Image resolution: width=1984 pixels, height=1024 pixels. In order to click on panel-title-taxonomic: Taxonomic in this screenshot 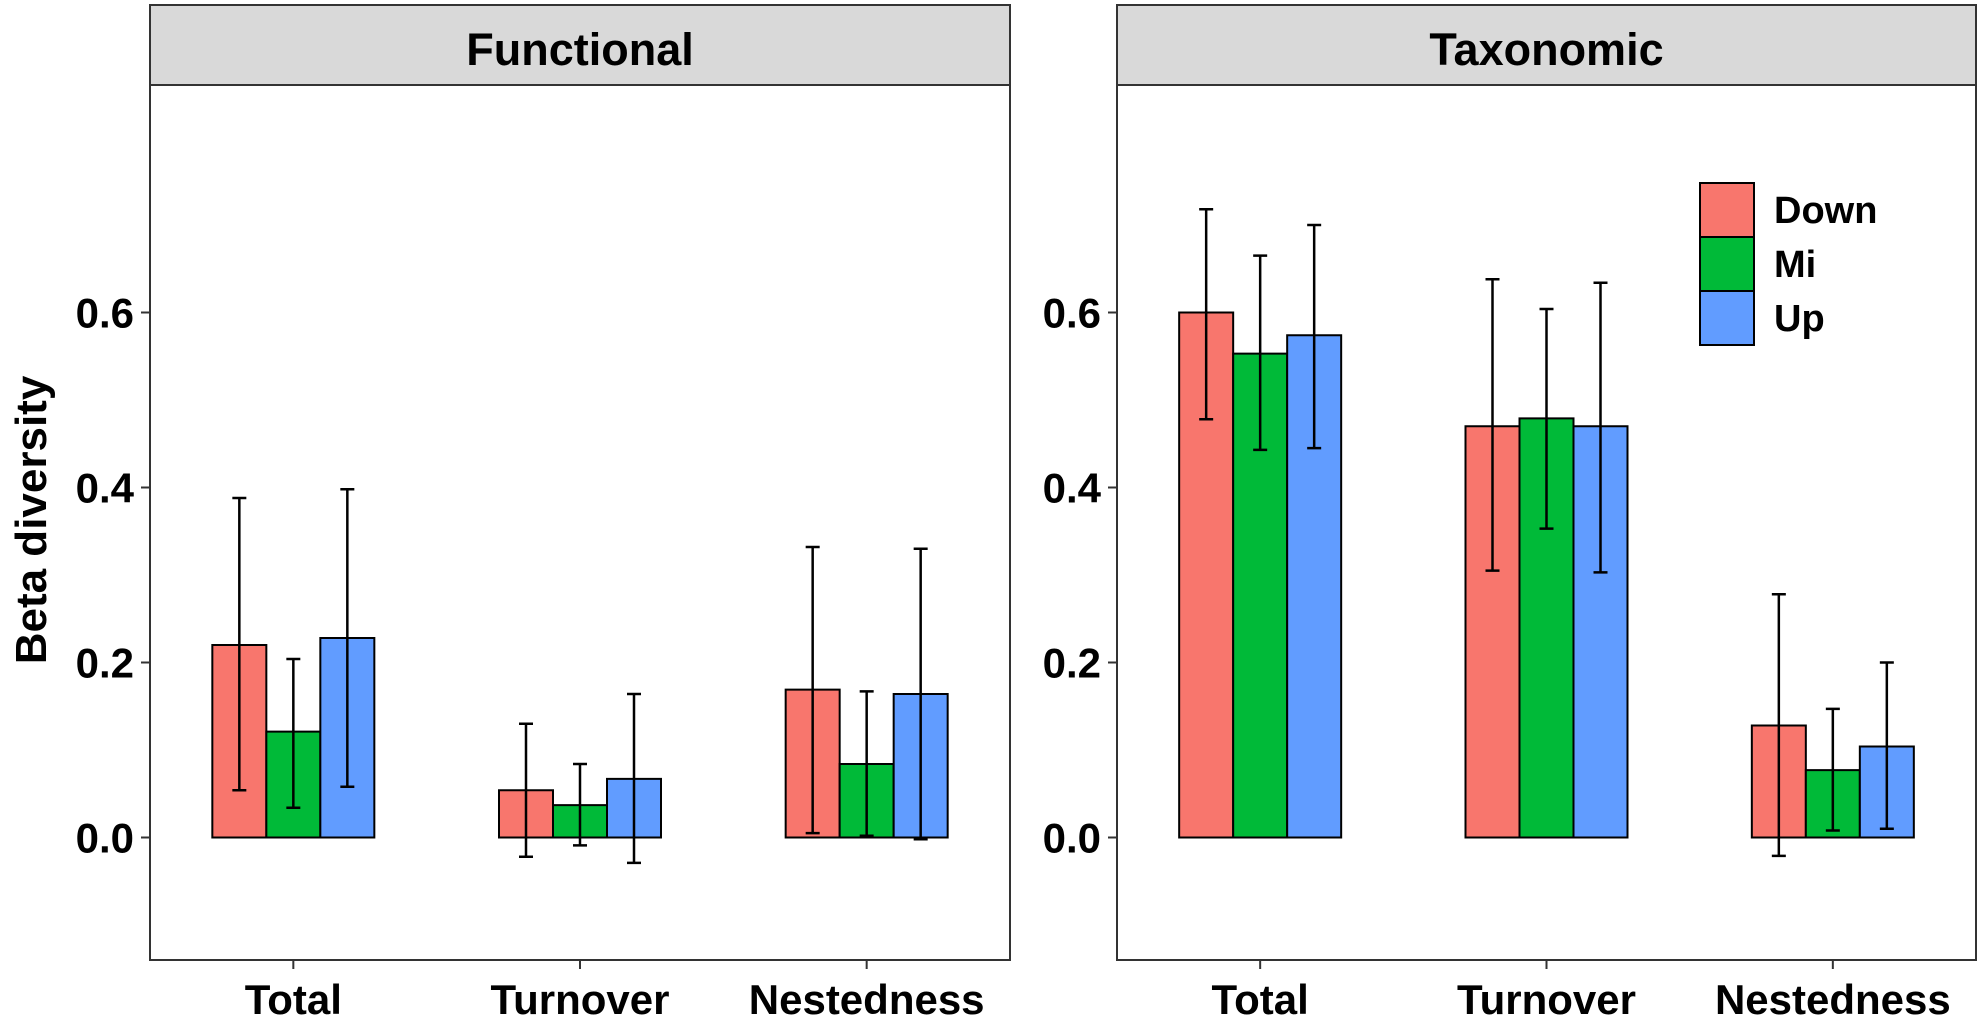, I will do `click(1546, 49)`.